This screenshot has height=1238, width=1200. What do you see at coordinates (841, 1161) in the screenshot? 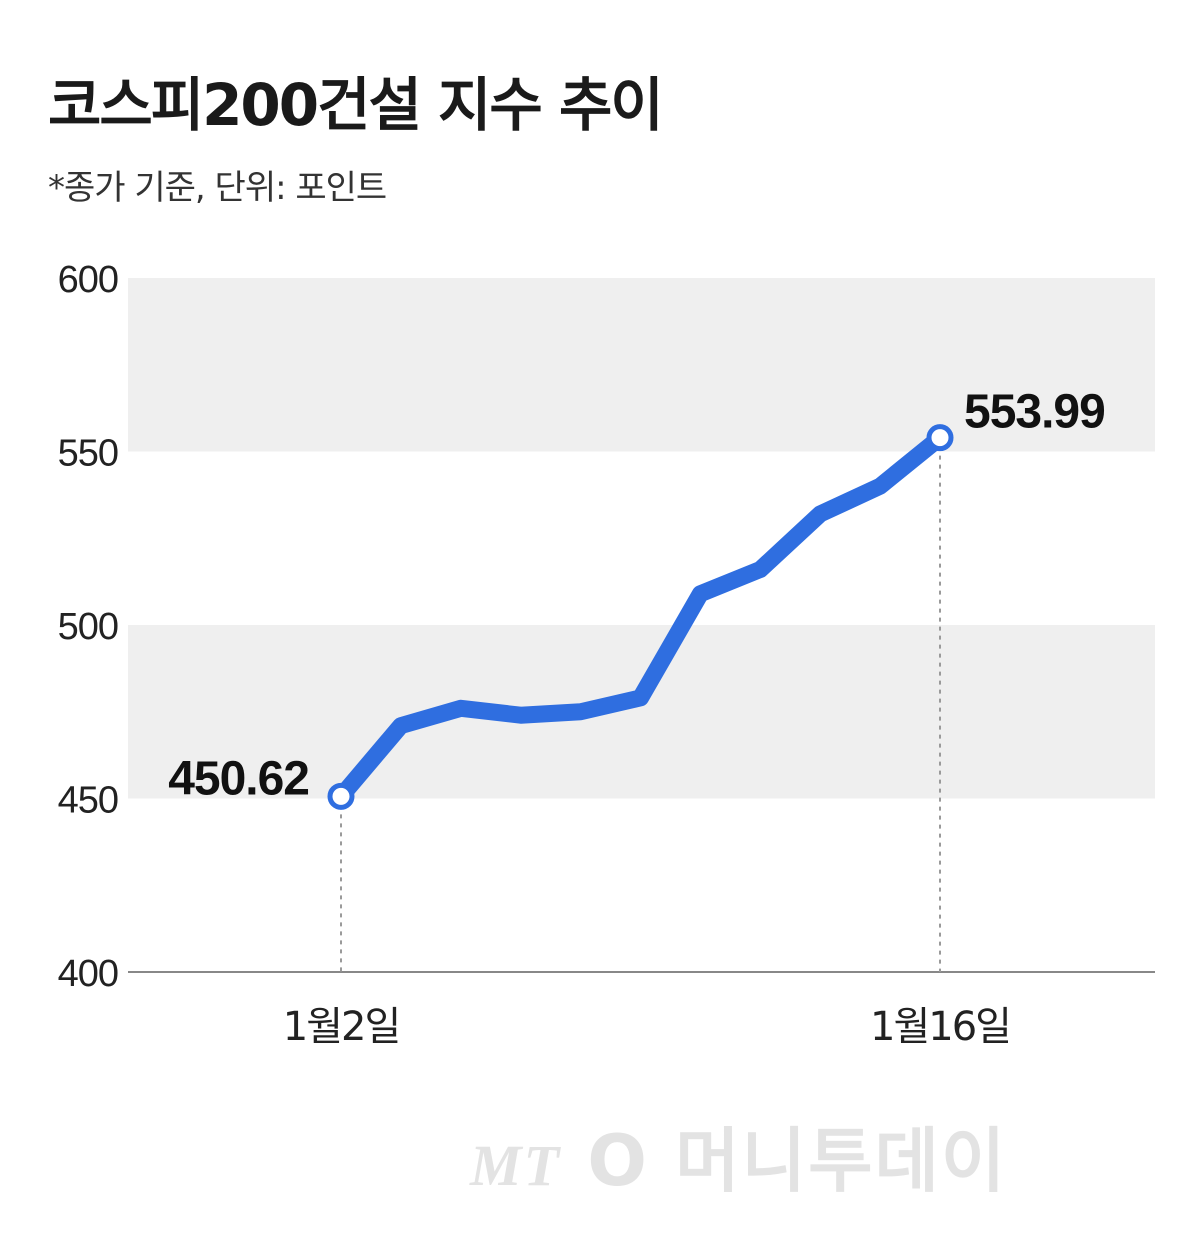
I see `watermark-name: 머니투데이` at bounding box center [841, 1161].